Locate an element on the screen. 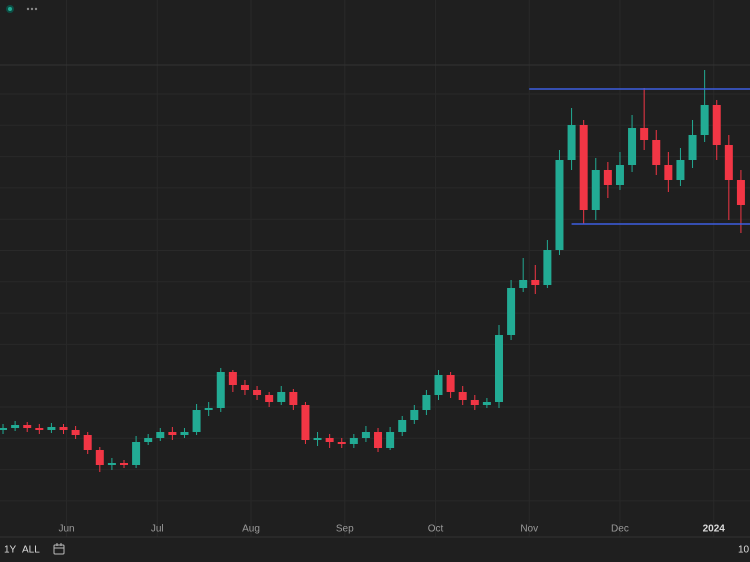 Image resolution: width=750 pixels, height=562 pixels. x-tick-label: Dec is located at coordinates (620, 529).